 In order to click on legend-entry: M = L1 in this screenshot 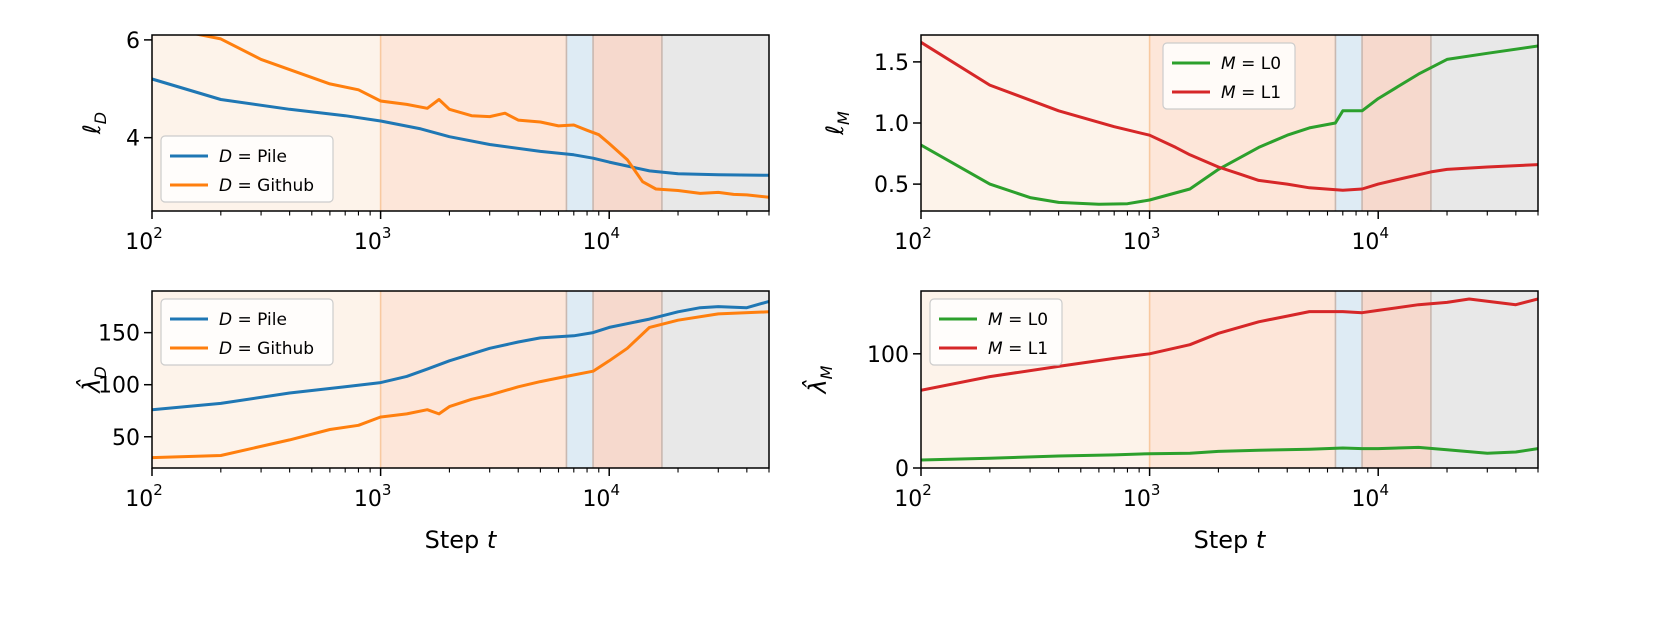, I will do `click(1251, 93)`.